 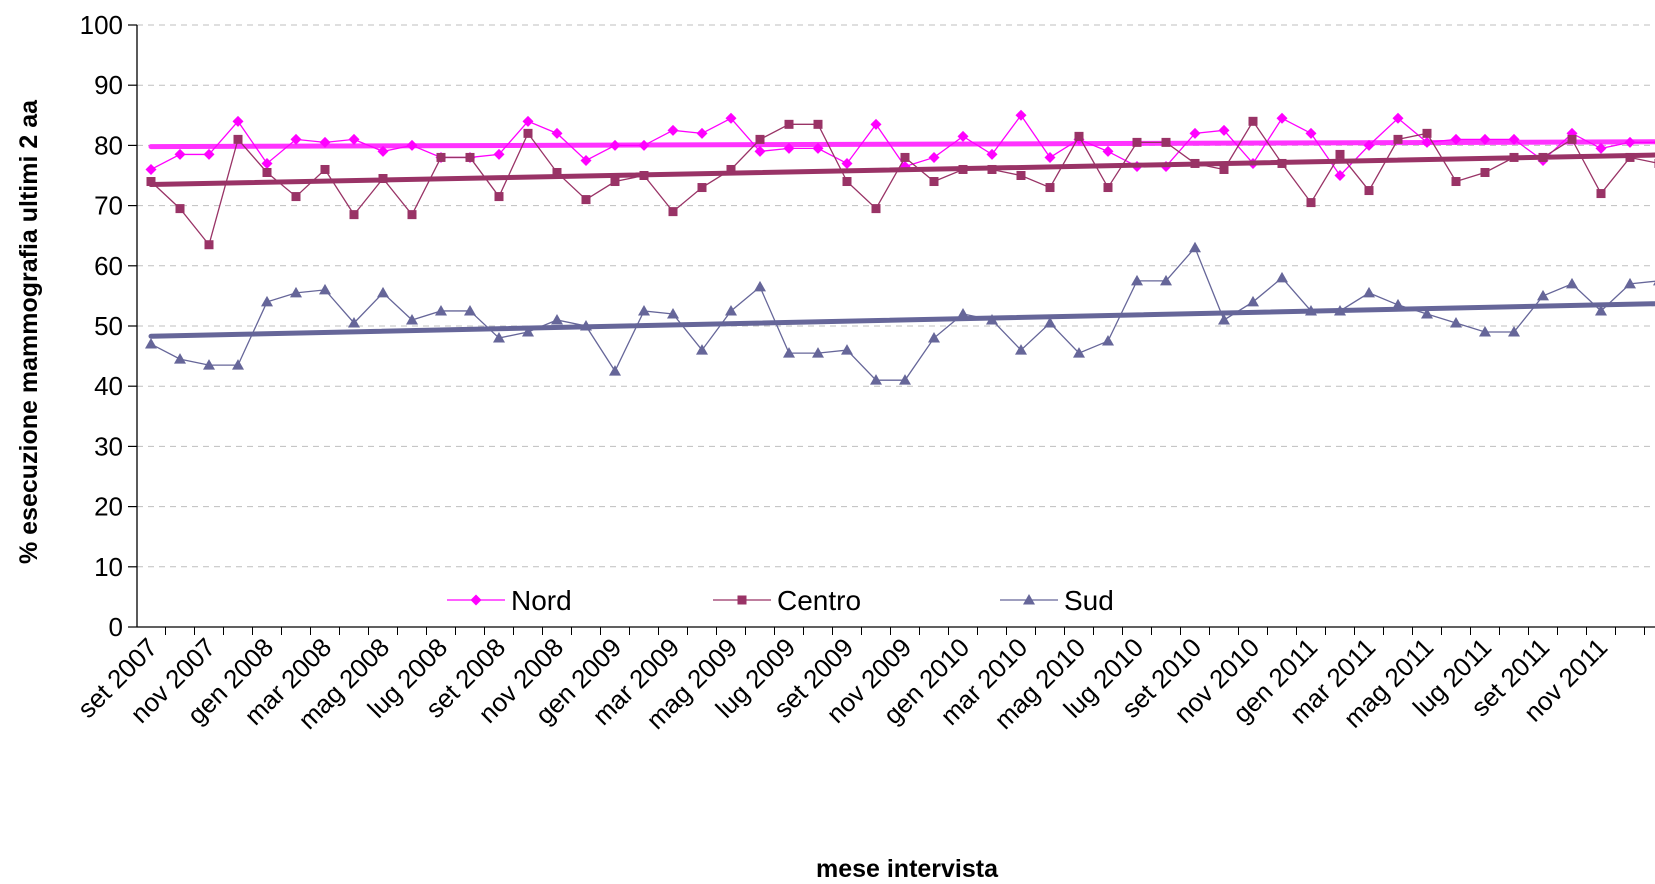 What do you see at coordinates (907, 869) in the screenshot?
I see `x-axis-title: mese intervista` at bounding box center [907, 869].